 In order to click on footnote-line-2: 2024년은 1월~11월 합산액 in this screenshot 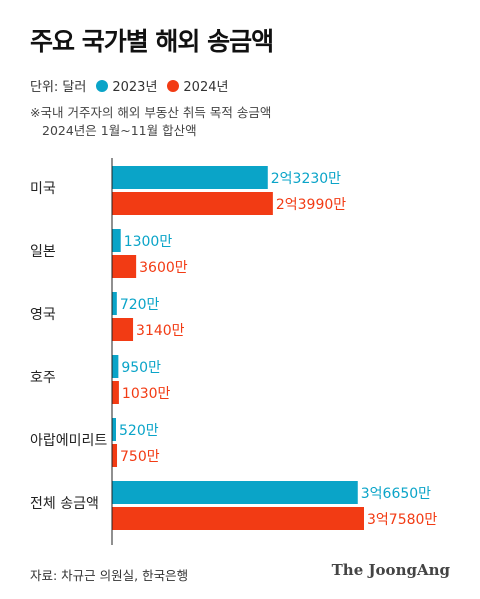, I will do `click(119, 130)`.